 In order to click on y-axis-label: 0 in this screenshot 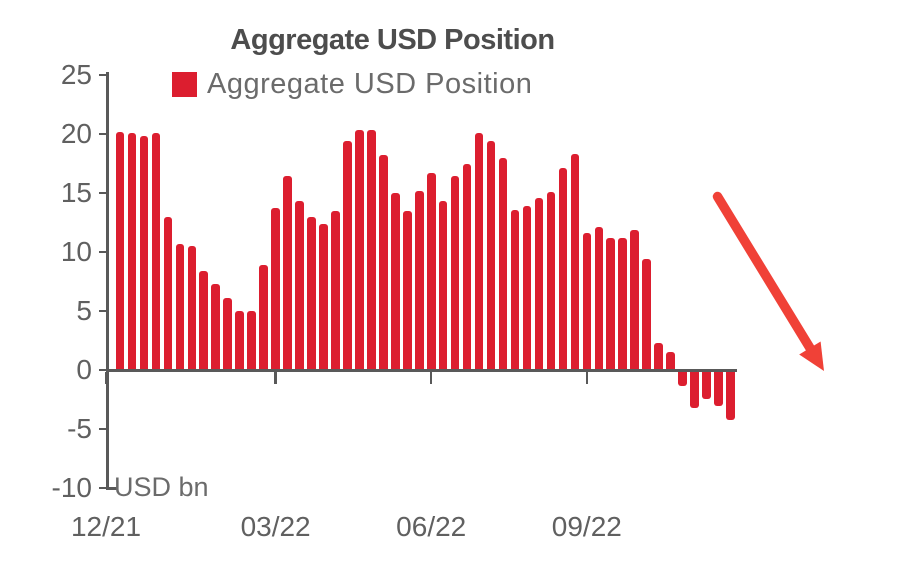, I will do `click(84, 369)`.